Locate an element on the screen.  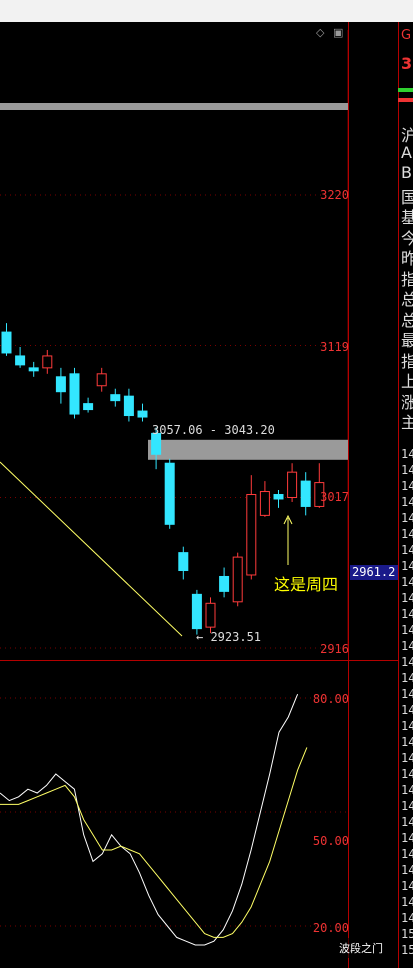
gap-range-label: 3057.06 - 3043.20 is located at coordinates (213, 430).